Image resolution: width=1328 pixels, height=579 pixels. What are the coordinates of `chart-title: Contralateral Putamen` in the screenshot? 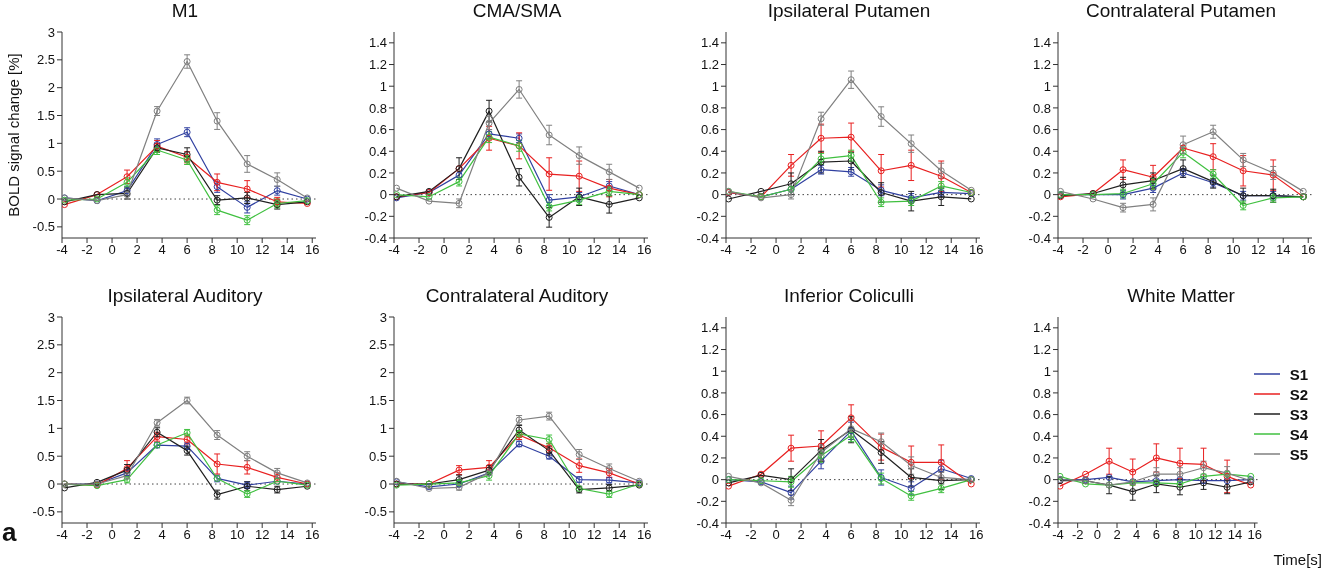 It's located at (1181, 11).